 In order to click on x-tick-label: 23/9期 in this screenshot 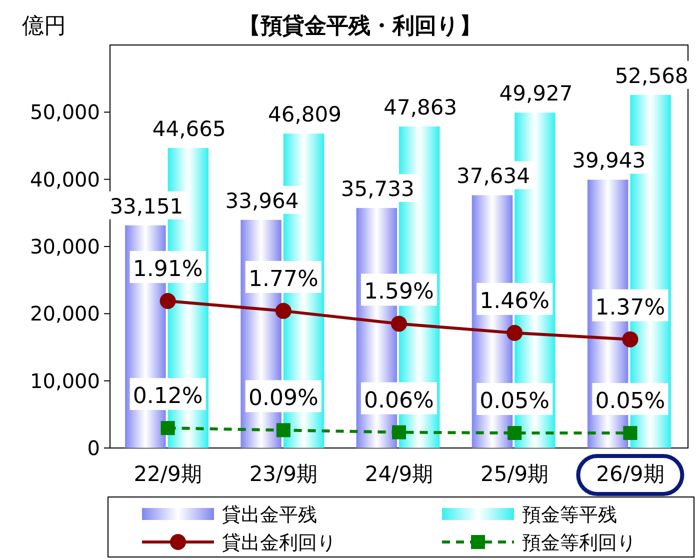, I will do `click(283, 474)`.